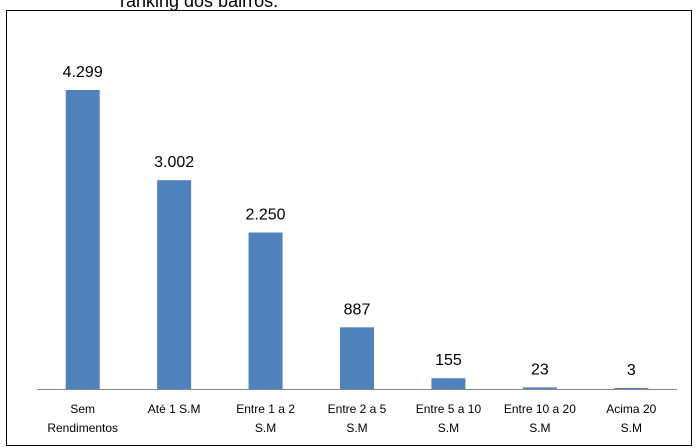 This screenshot has height=448, width=696. I want to click on category-label-6-line-0: Acima 20, so click(631, 409).